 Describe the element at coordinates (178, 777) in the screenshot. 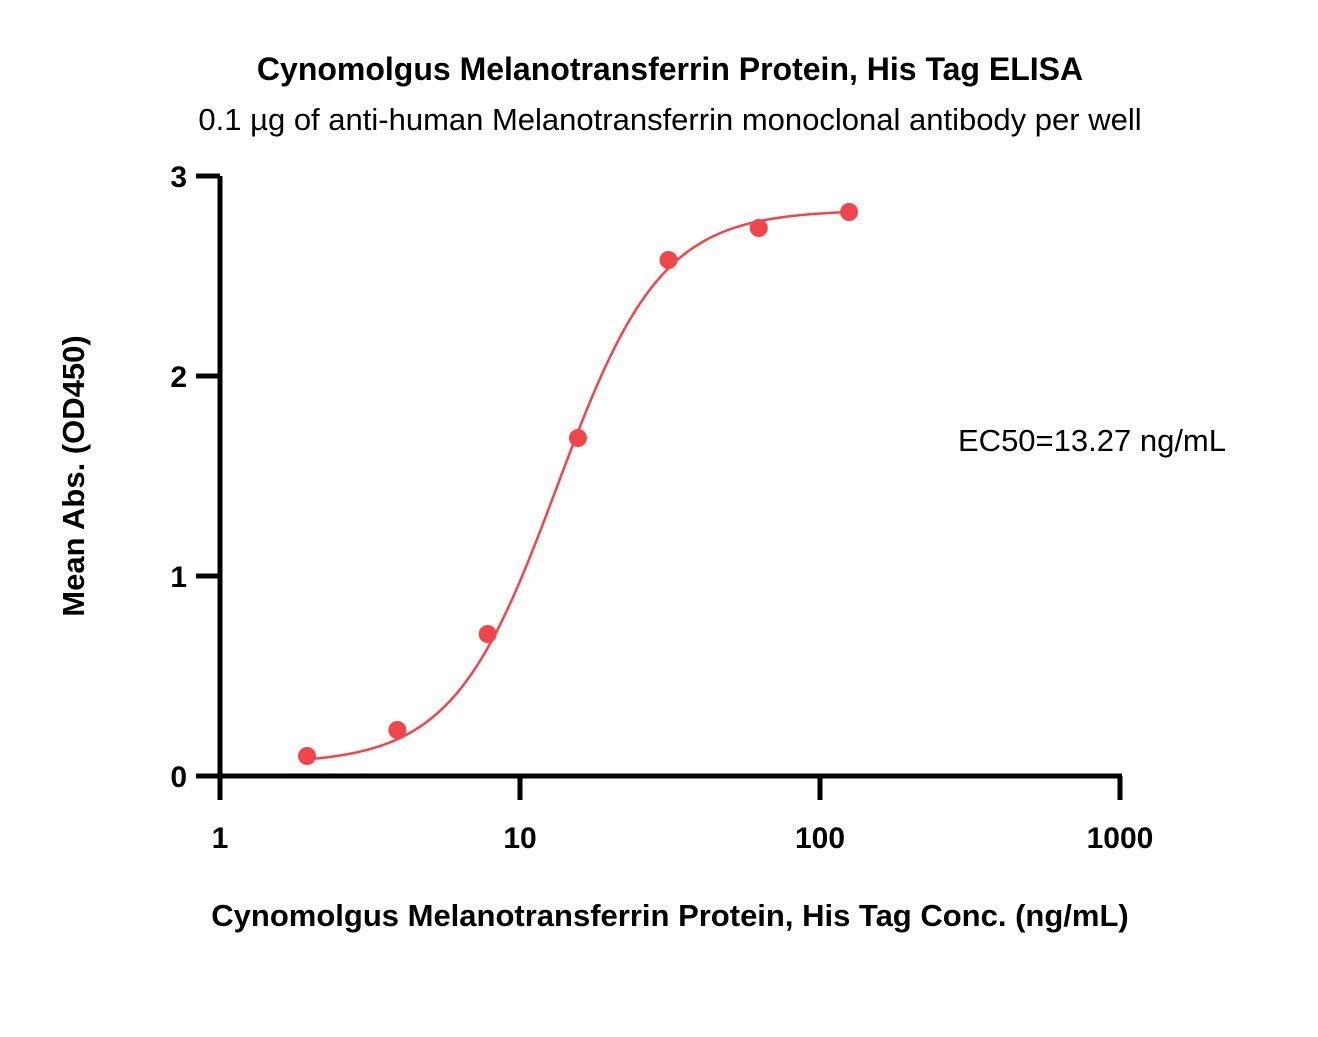

I see `y-tick-label-0: 0` at that location.